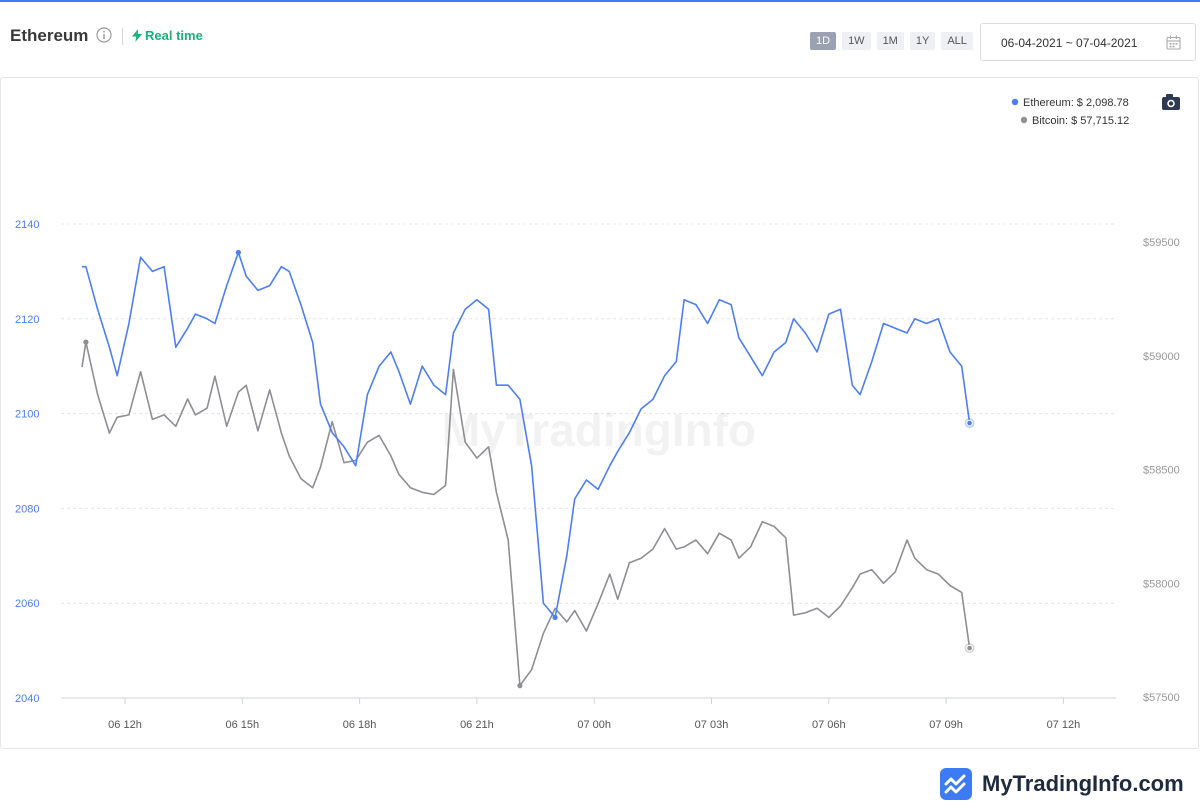 The height and width of the screenshot is (810, 1200). I want to click on min-point-bitcoin, so click(520, 686).